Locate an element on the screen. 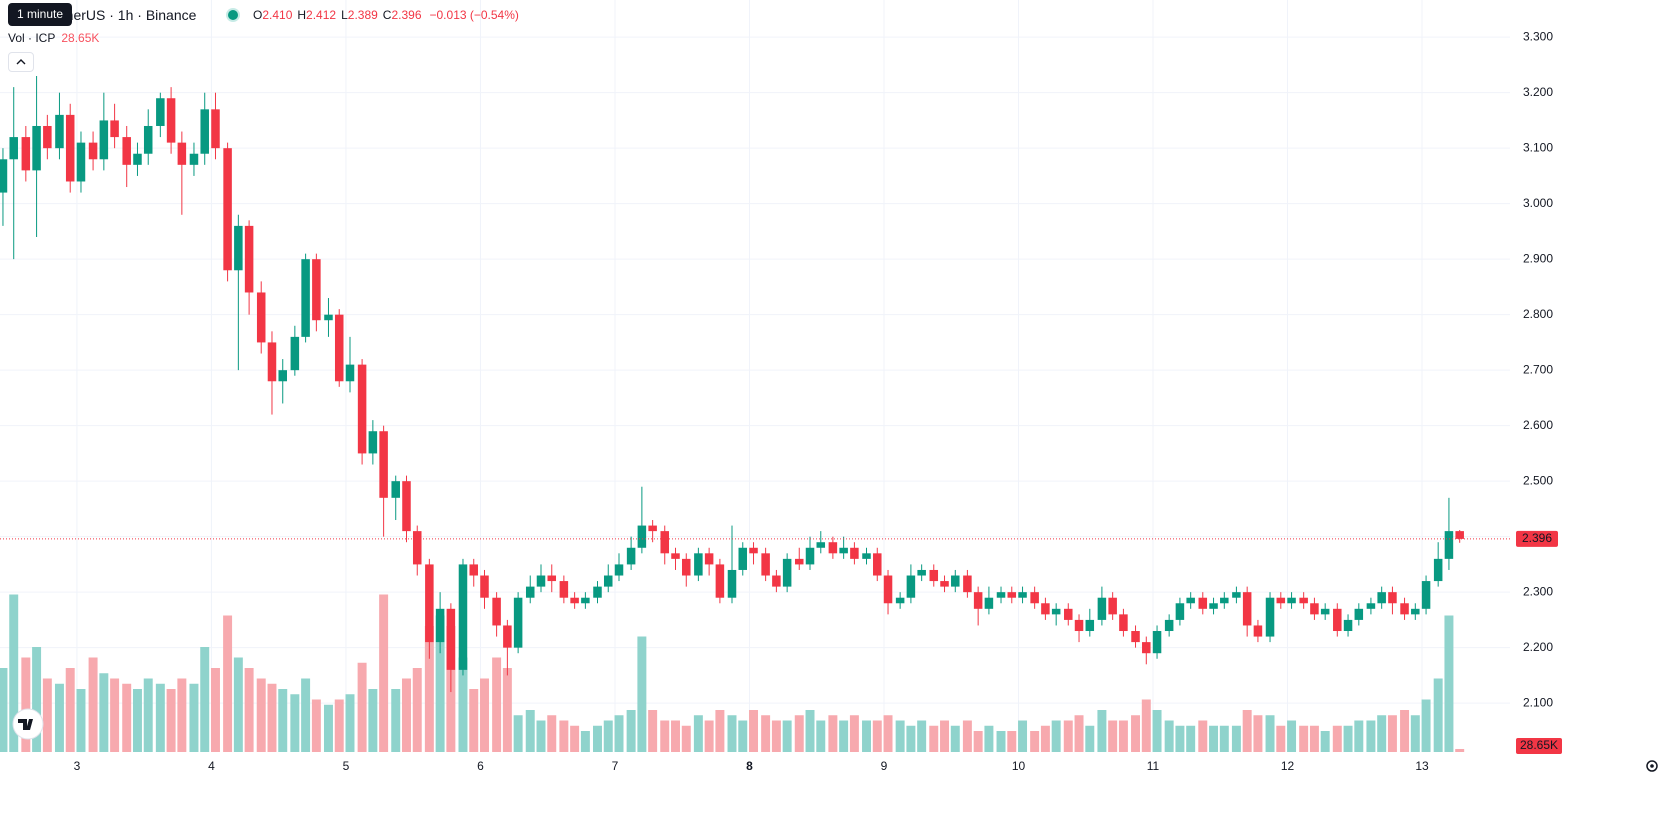  y-tick-label: 2.800 is located at coordinates (1538, 314).